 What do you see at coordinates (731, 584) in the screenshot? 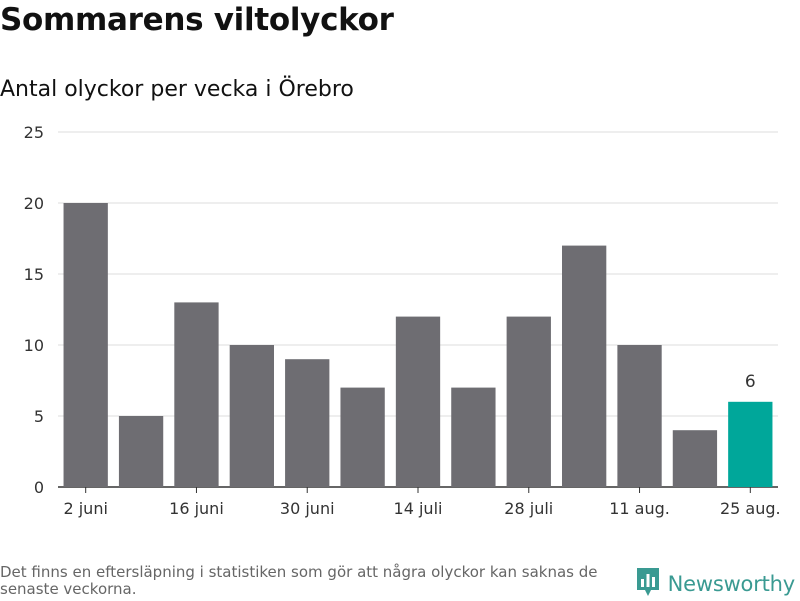
I see `brand-name: Newsworthy` at bounding box center [731, 584].